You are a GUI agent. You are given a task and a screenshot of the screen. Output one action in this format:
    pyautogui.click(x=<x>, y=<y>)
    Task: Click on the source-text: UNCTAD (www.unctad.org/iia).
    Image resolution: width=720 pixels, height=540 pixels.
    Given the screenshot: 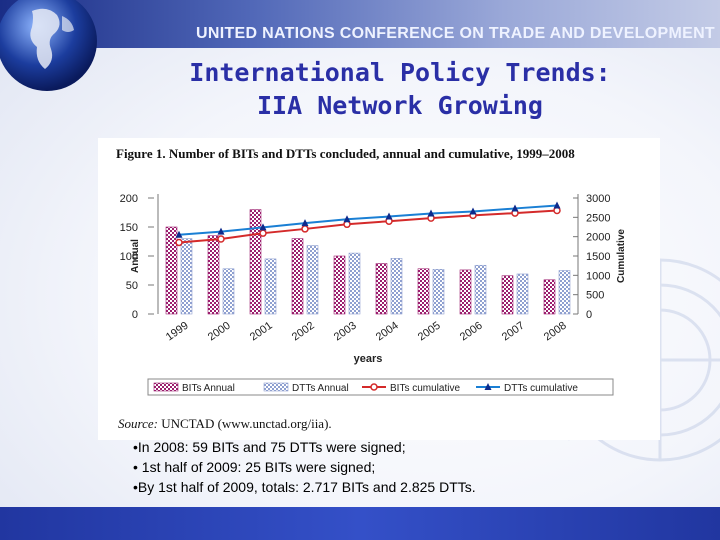 What is the action you would take?
    pyautogui.click(x=246, y=423)
    